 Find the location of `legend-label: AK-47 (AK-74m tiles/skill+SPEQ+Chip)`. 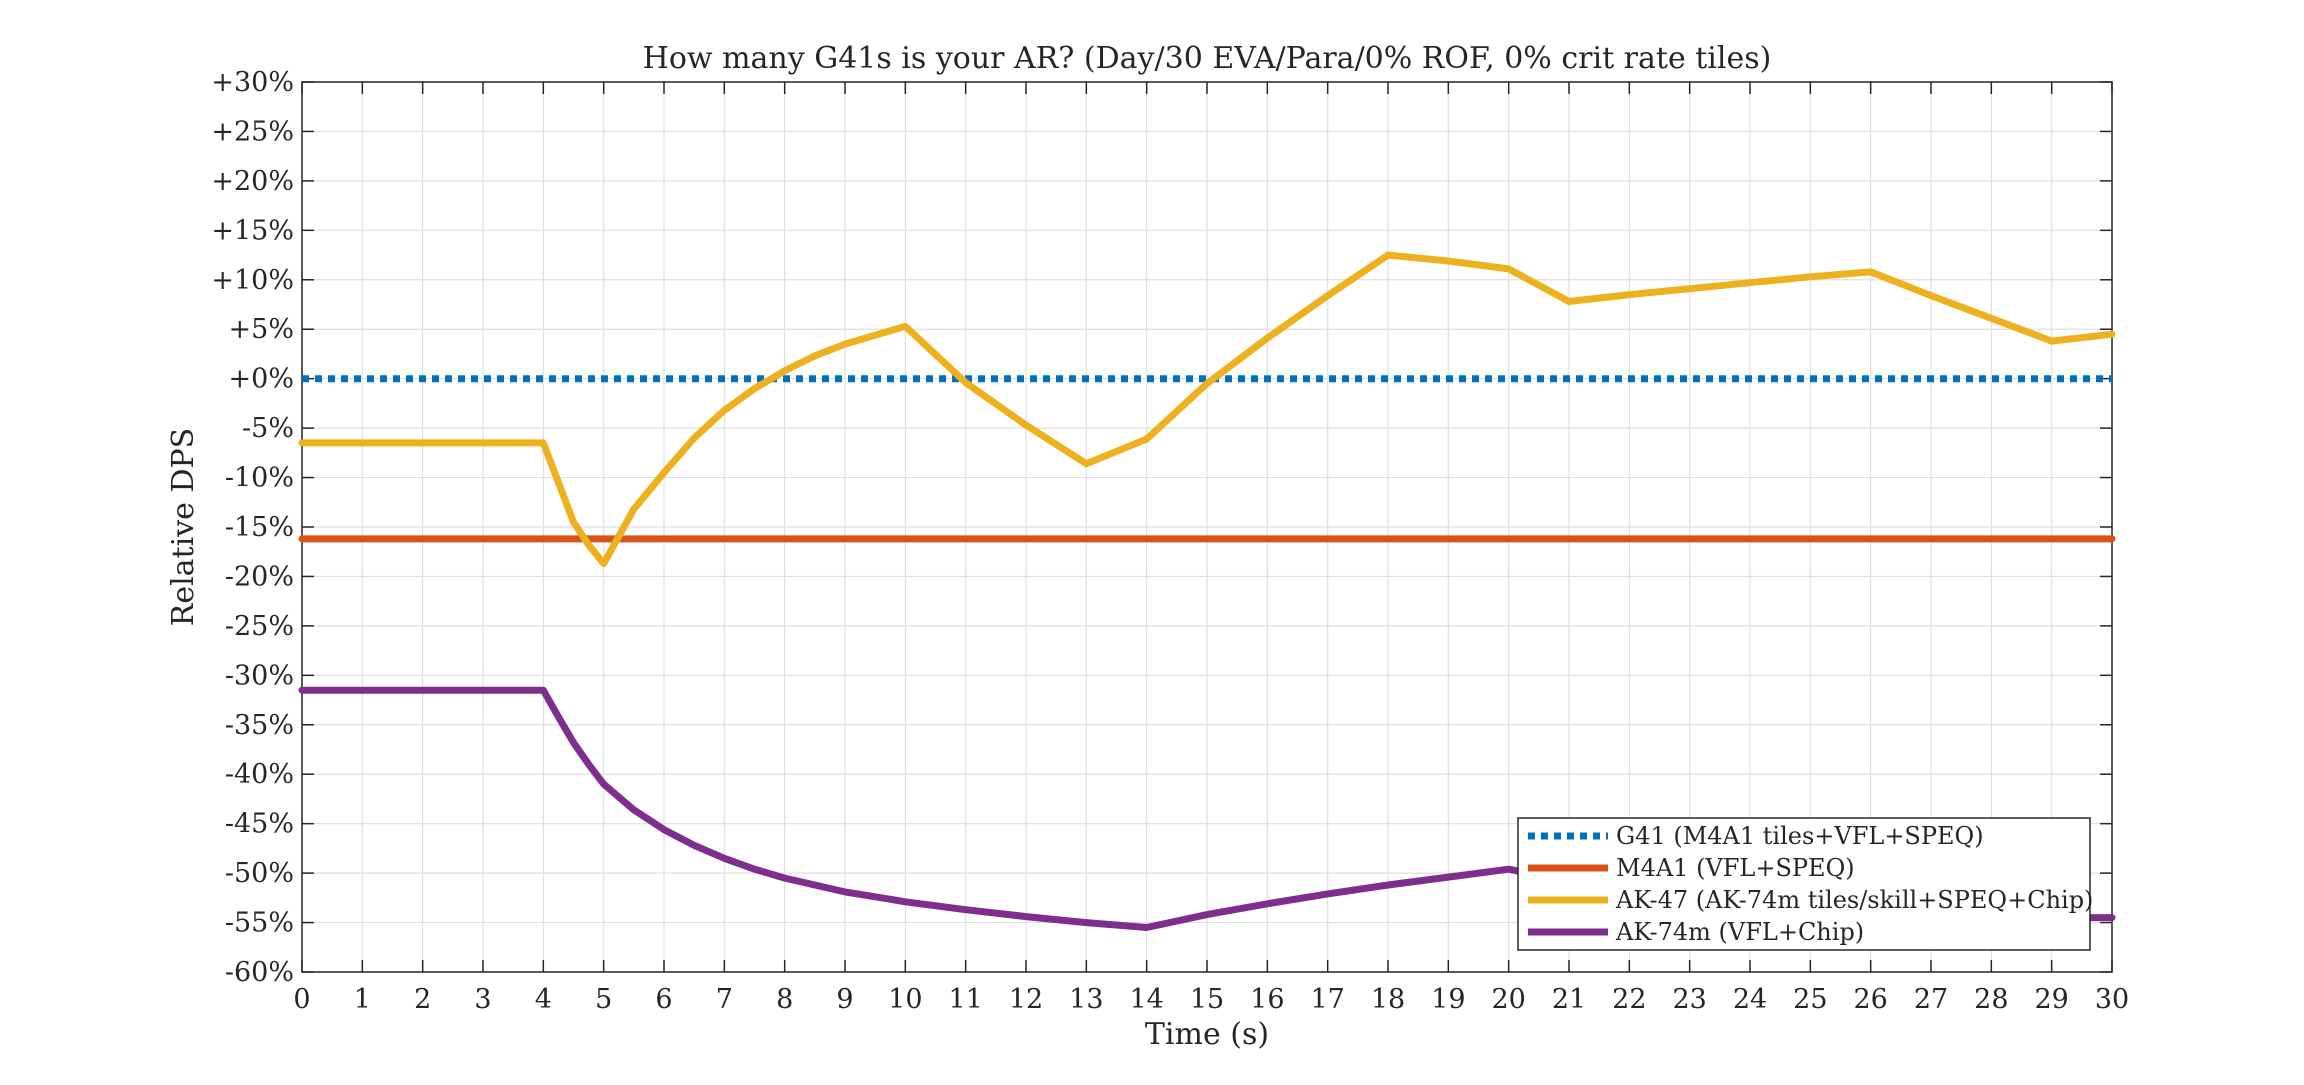

legend-label: AK-47 (AK-74m tiles/skill+SPEQ+Chip) is located at coordinates (1854, 900).